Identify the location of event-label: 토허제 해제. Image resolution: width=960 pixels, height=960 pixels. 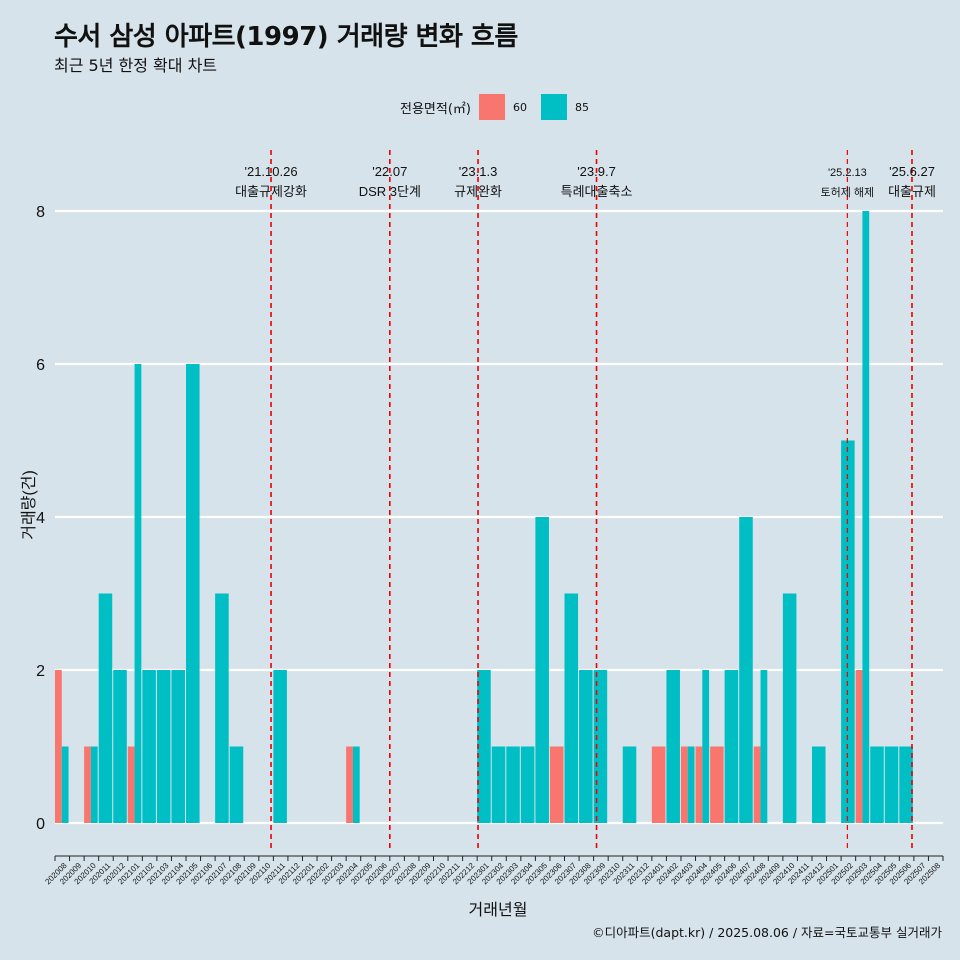
(848, 192).